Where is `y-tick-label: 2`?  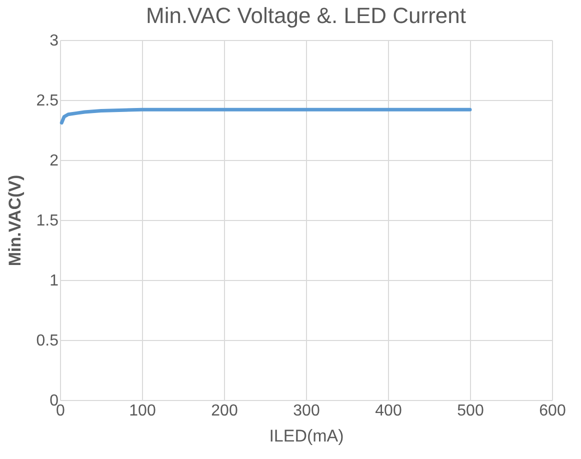 y-tick-label: 2 is located at coordinates (54, 161).